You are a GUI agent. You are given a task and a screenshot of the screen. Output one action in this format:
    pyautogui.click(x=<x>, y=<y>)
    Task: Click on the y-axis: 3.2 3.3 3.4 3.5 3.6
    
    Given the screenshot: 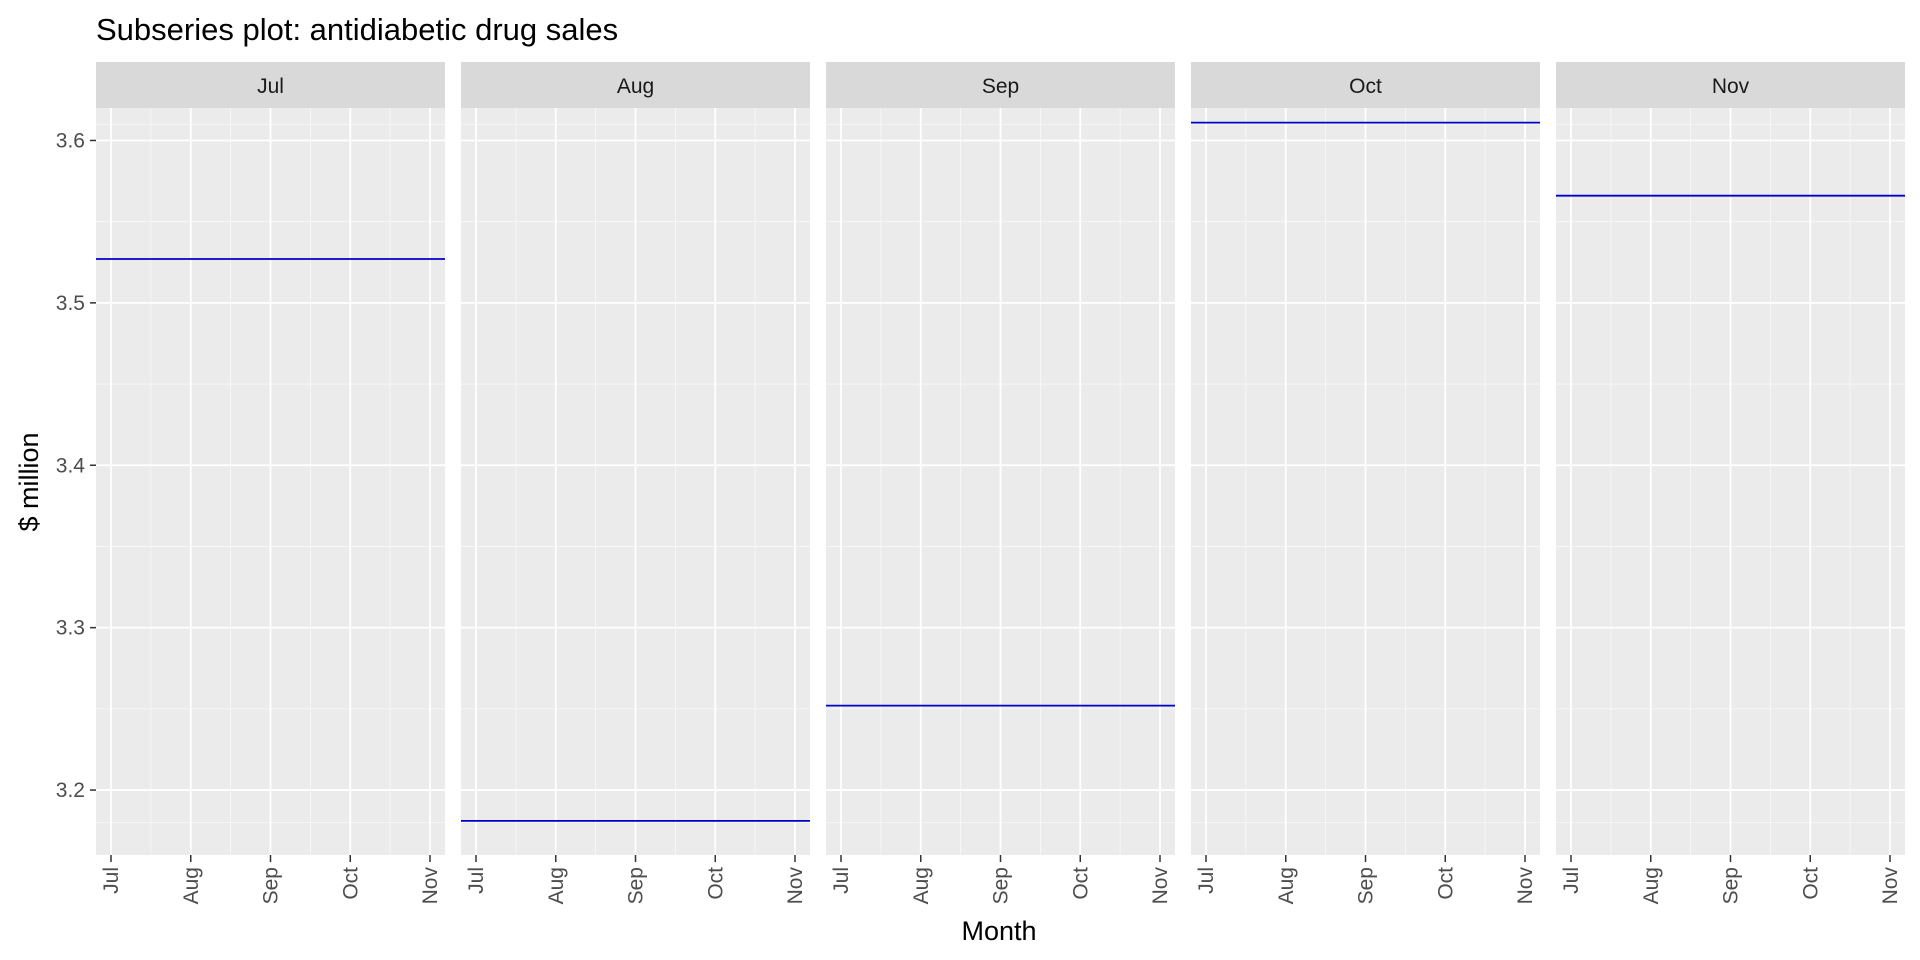 What is the action you would take?
    pyautogui.click(x=76, y=465)
    